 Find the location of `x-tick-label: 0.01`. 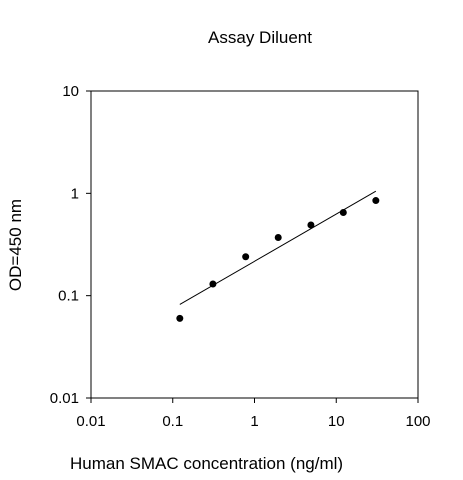

x-tick-label: 0.01 is located at coordinates (90, 421).